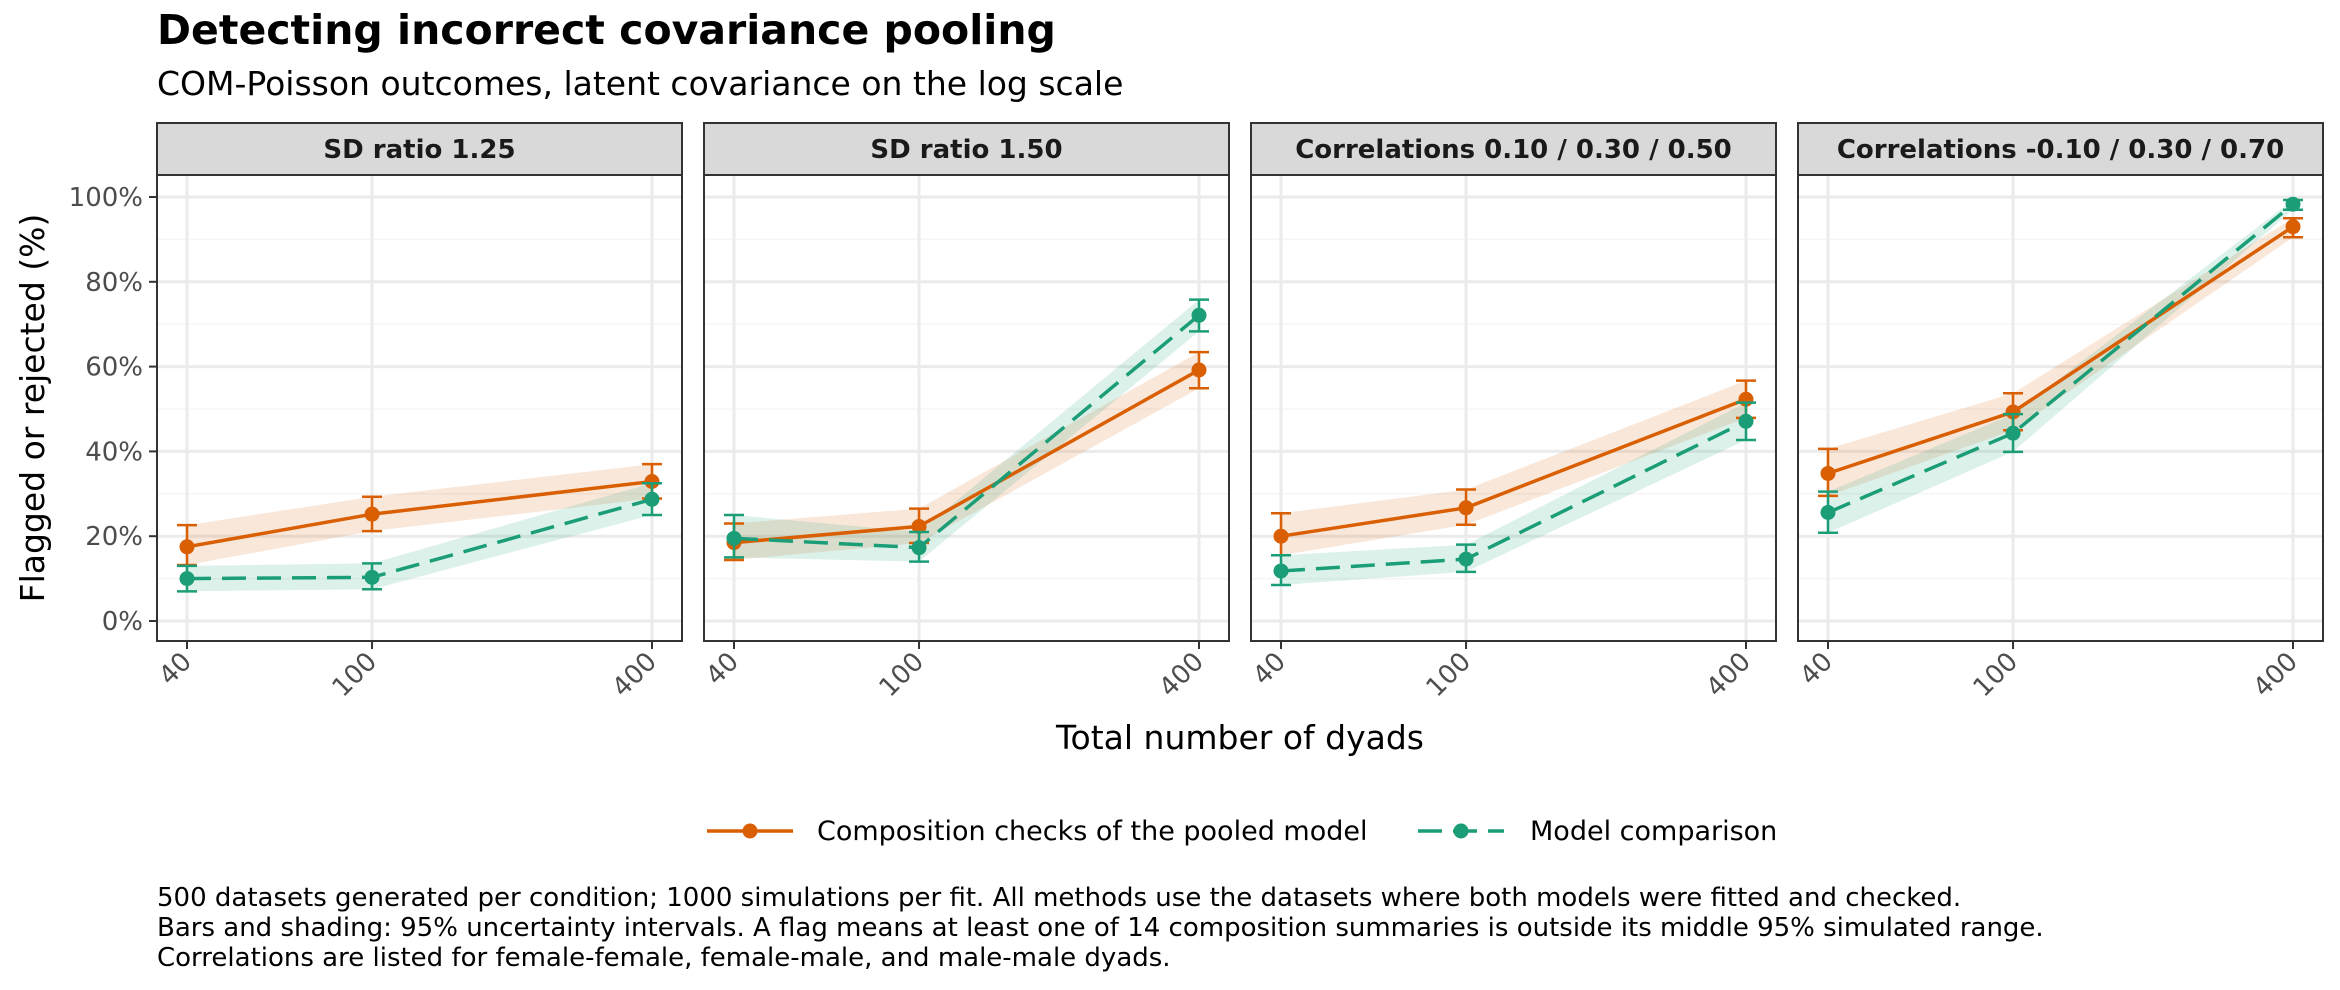  What do you see at coordinates (1092, 831) in the screenshot?
I see `legend-label: Composition checks of the pooled model` at bounding box center [1092, 831].